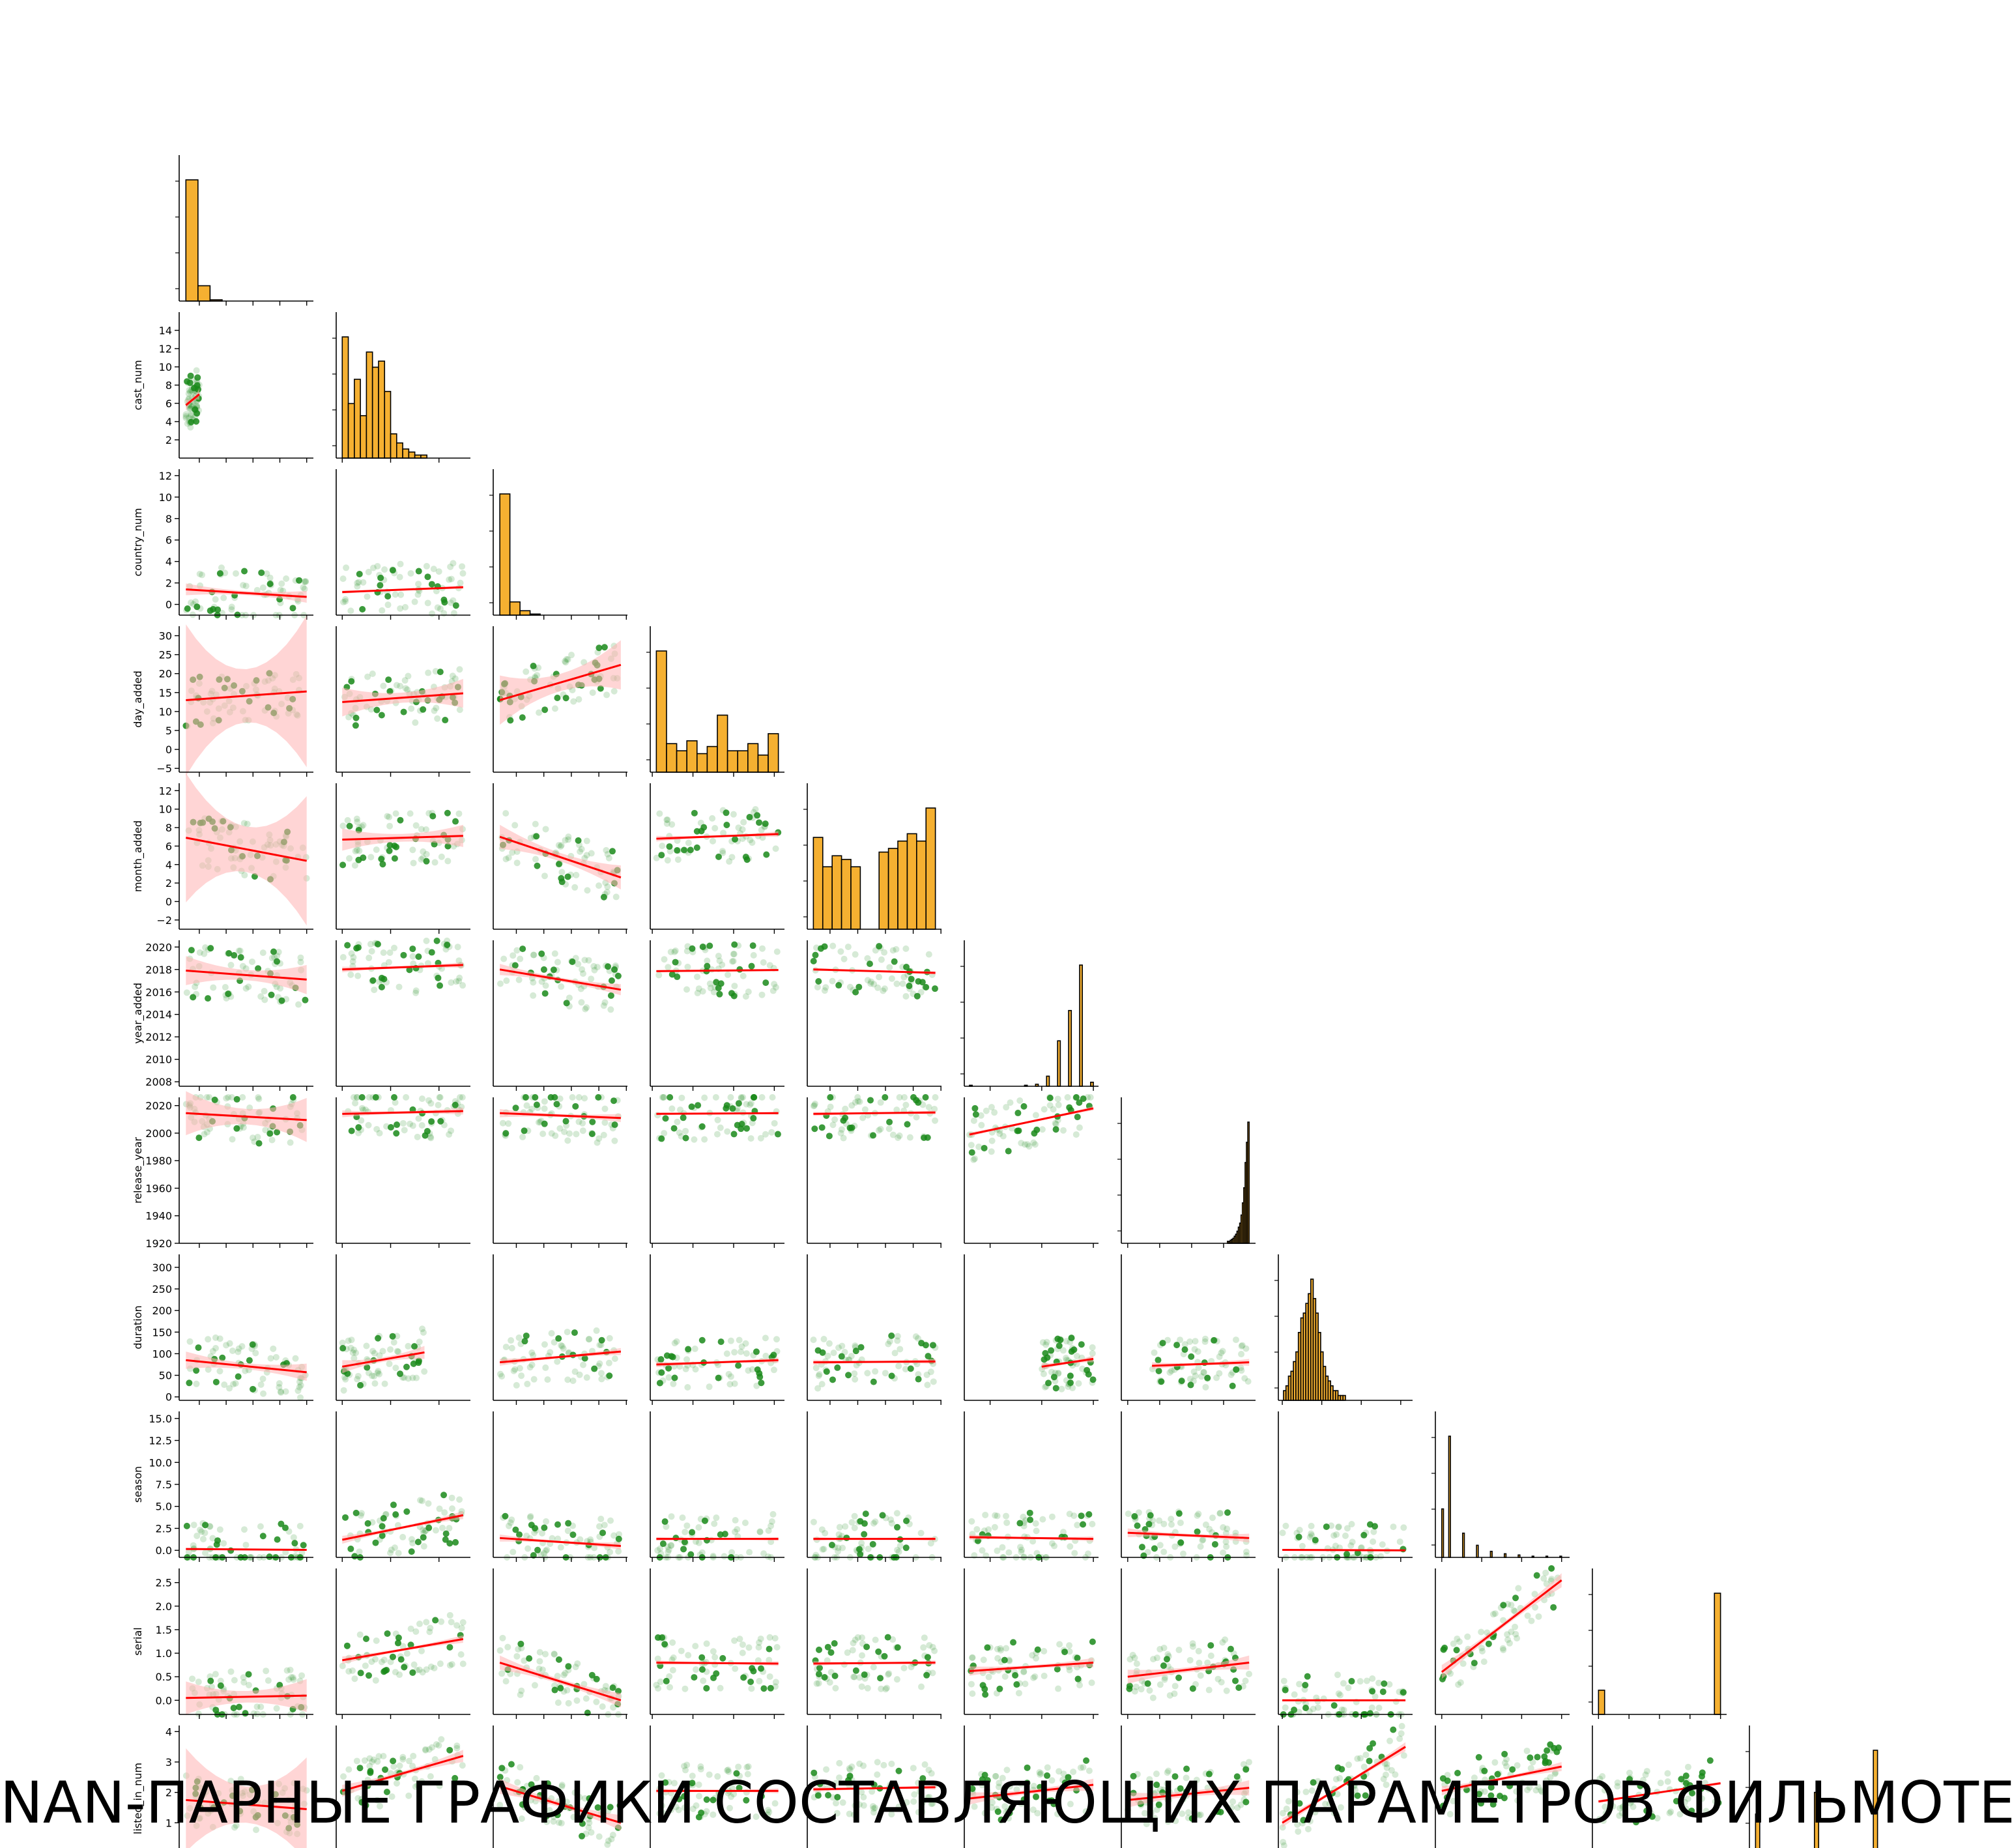  I want to click on panel-duration-vs-release_year, so click(1188, 1329).